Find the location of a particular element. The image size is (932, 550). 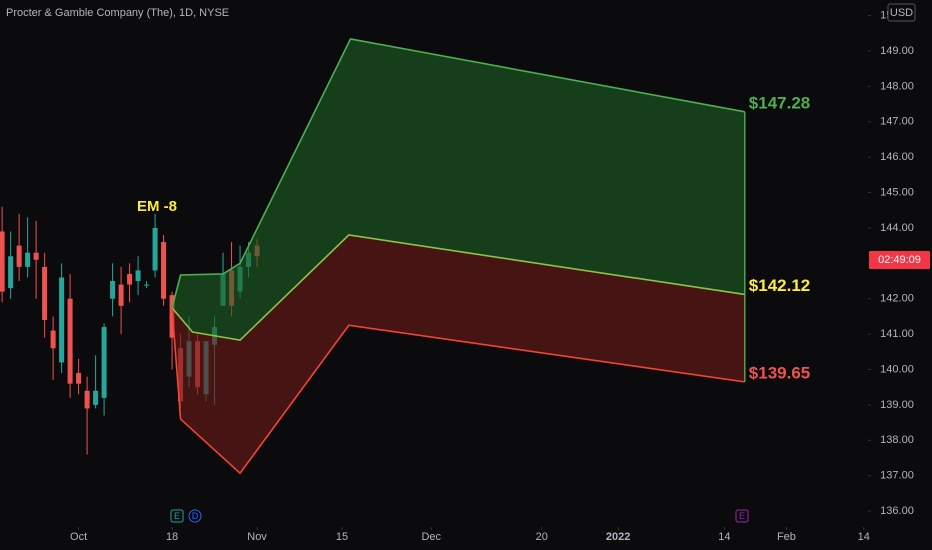

y-tick-label: 137.00 is located at coordinates (897, 476).